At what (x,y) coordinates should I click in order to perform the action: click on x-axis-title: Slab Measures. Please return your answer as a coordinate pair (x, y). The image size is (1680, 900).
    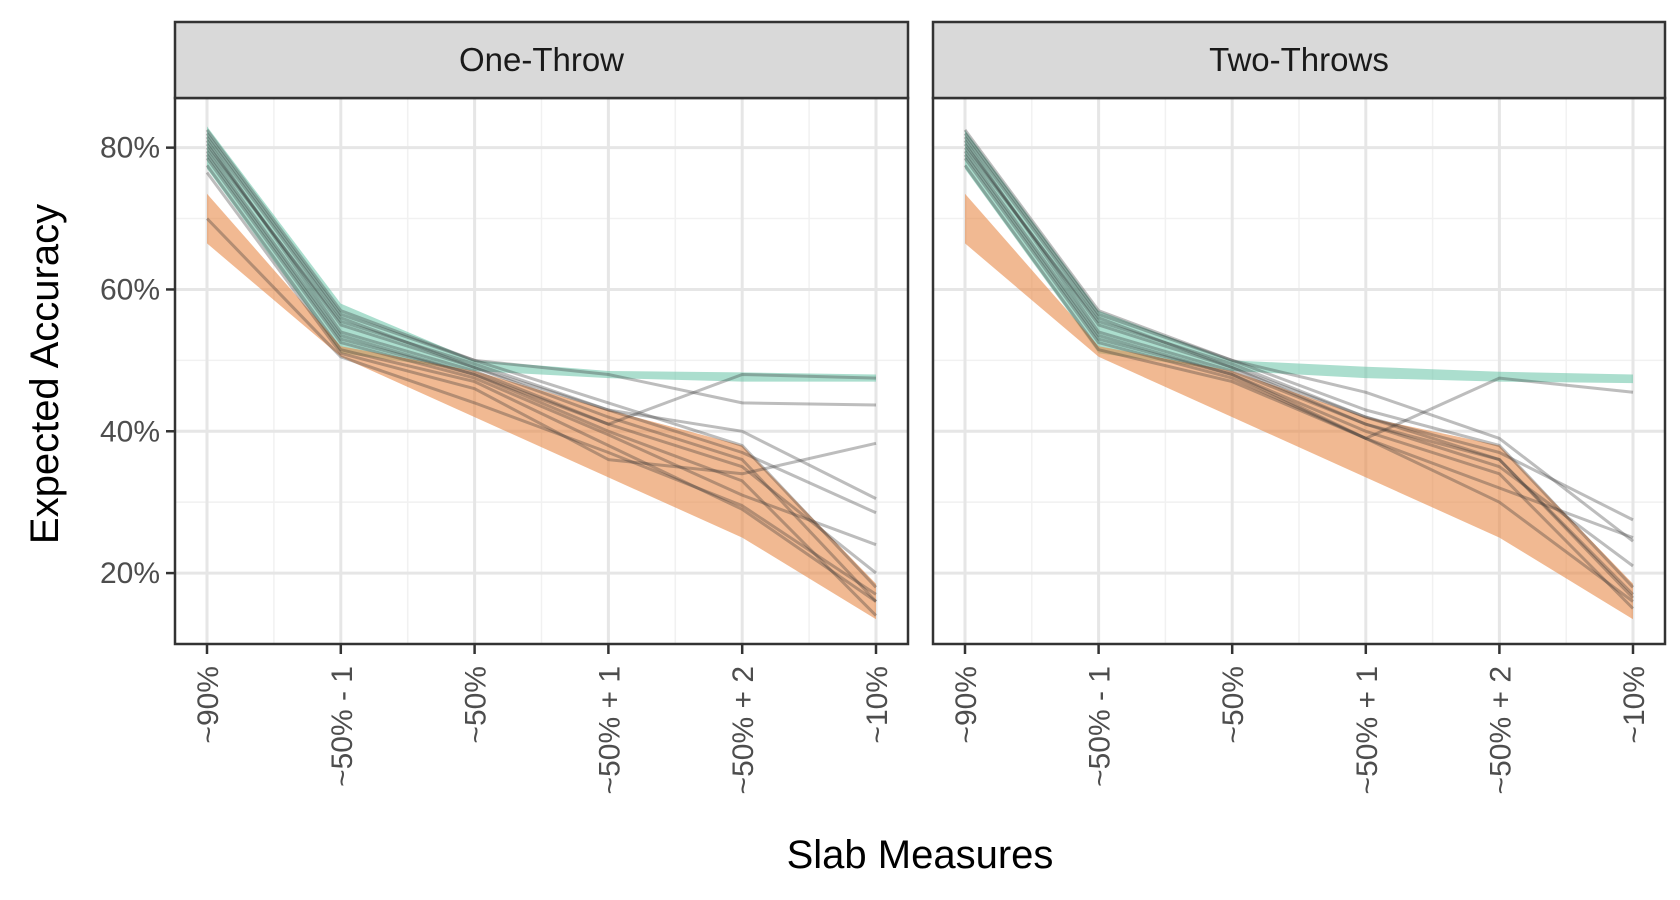
    Looking at the image, I should click on (920, 855).